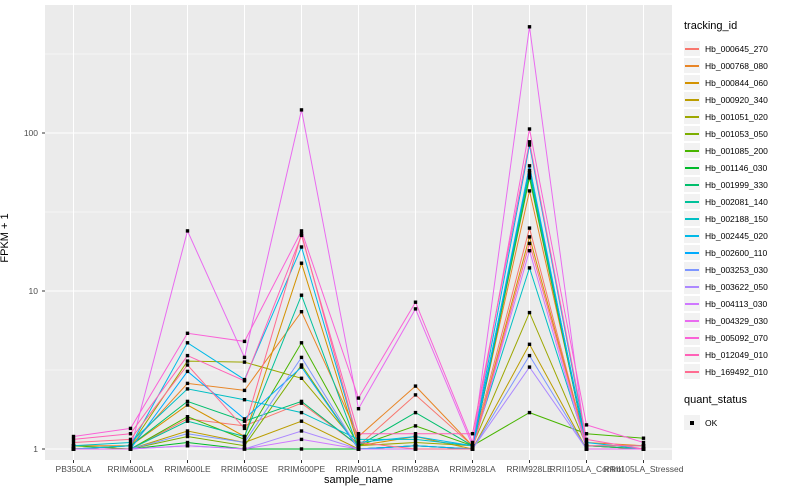 The height and width of the screenshot is (500, 800). I want to click on x-tick-label: RRIM928LA, so click(472, 469).